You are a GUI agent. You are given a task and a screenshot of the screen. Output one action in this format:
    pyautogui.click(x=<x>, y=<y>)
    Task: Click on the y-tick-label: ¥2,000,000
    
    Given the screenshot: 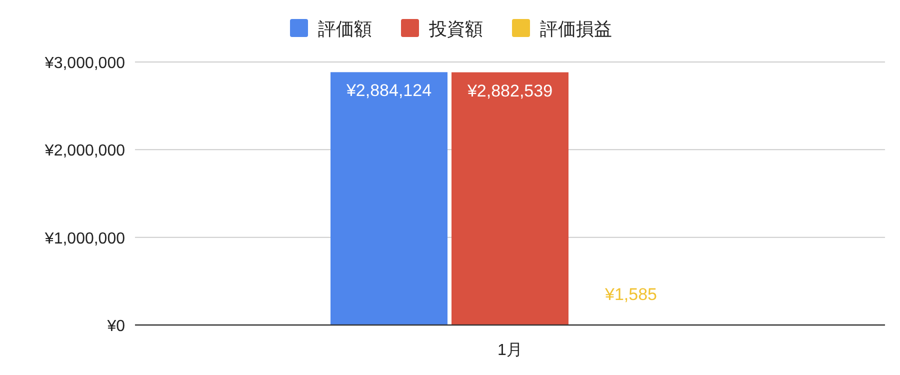 What is the action you would take?
    pyautogui.click(x=85, y=151)
    